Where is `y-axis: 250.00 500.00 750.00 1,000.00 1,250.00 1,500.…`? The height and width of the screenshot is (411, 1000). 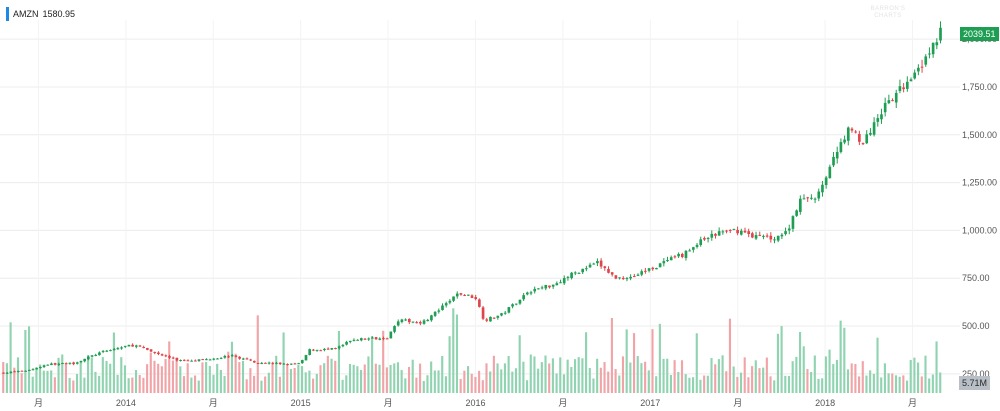
y-axis: 250.00 500.00 750.00 1,000.00 1,250.00 1,500.… is located at coordinates (979, 206).